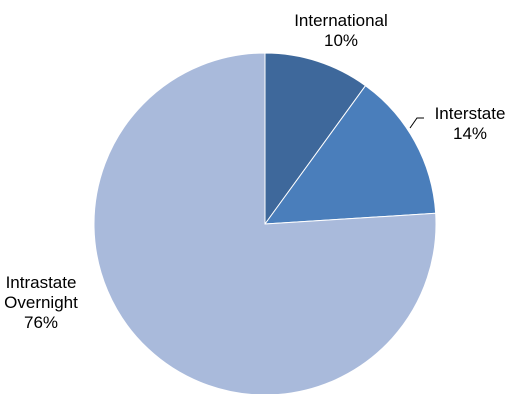 The width and height of the screenshot is (521, 394). Describe the element at coordinates (341, 30) in the screenshot. I see `slice-label-international: International 10%` at that location.